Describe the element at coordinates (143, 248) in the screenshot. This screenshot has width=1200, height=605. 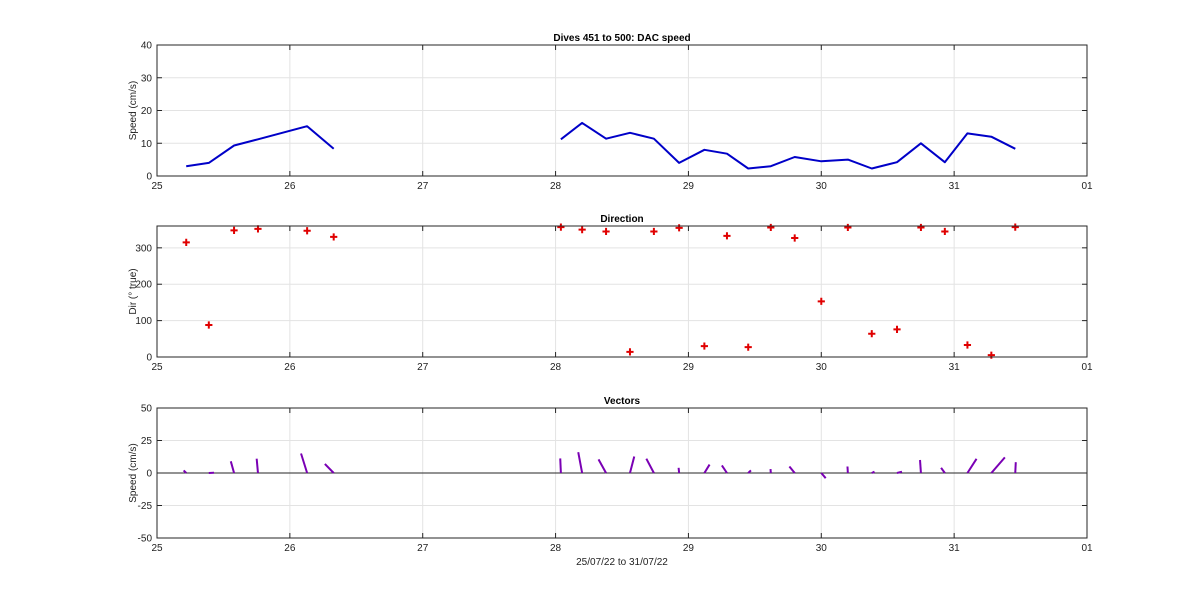
I see `y-tick-label: 300` at that location.